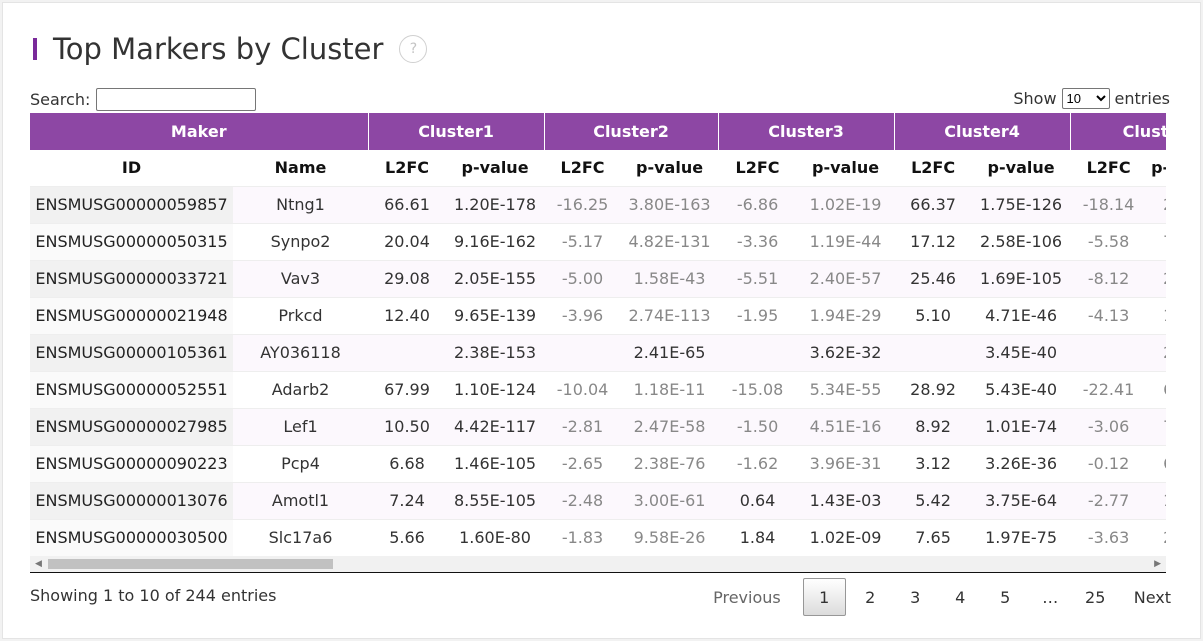  What do you see at coordinates (301, 168) in the screenshot?
I see `column-header: Name` at bounding box center [301, 168].